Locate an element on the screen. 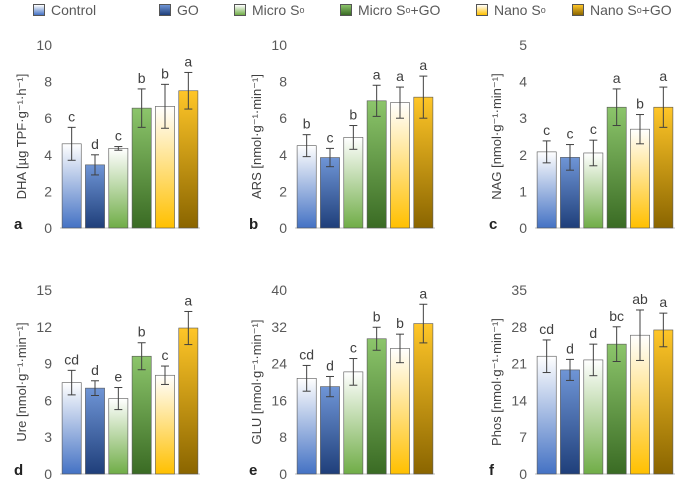 Image resolution: width=685 pixels, height=480 pixels. panel-c-ytick-0: 0 is located at coordinates (523, 228).